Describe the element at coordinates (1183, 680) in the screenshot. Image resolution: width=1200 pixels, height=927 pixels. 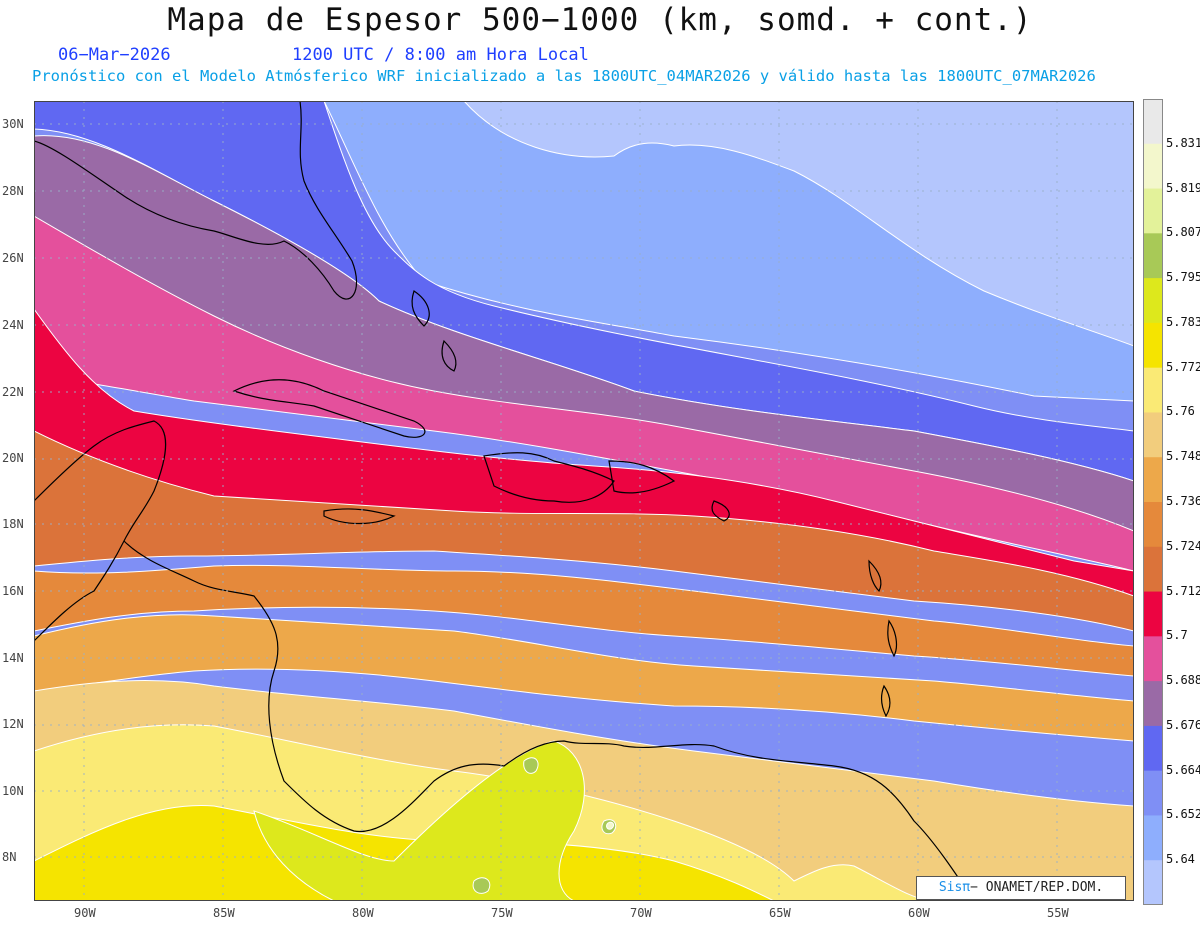
I see `colorbar-label: 5.688` at that location.